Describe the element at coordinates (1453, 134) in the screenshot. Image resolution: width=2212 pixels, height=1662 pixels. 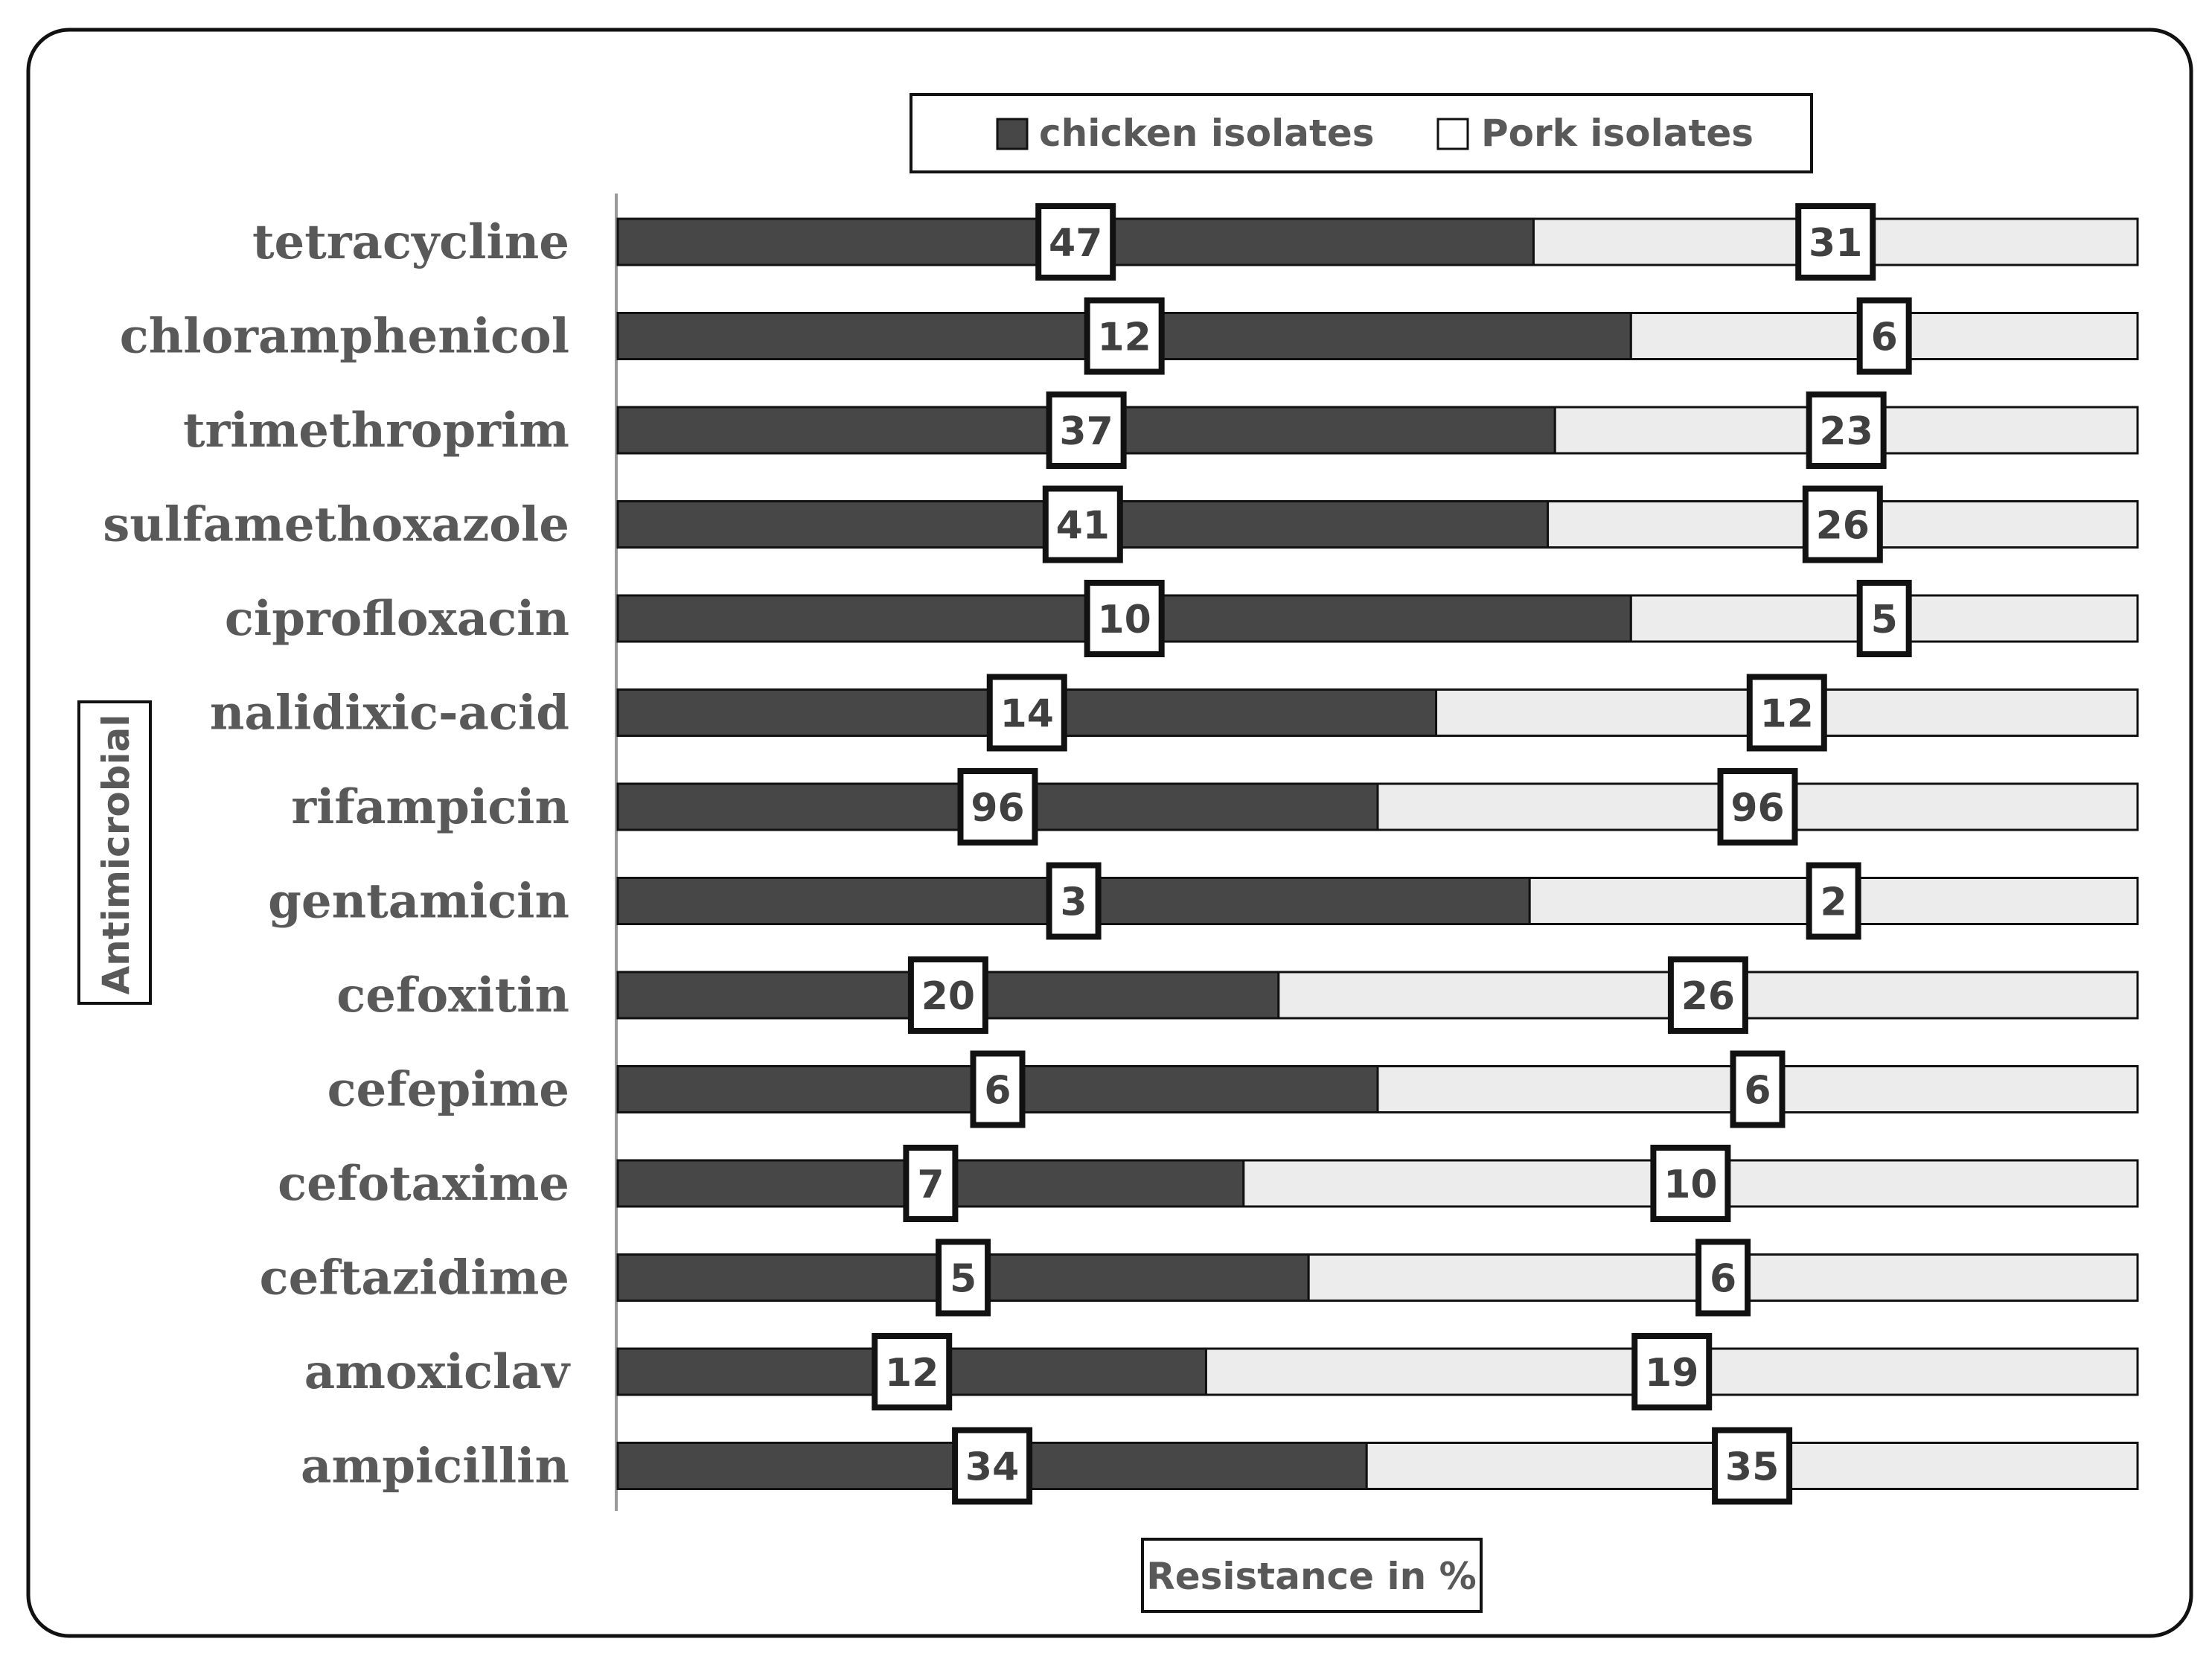
I see `legend-swatch-pork` at that location.